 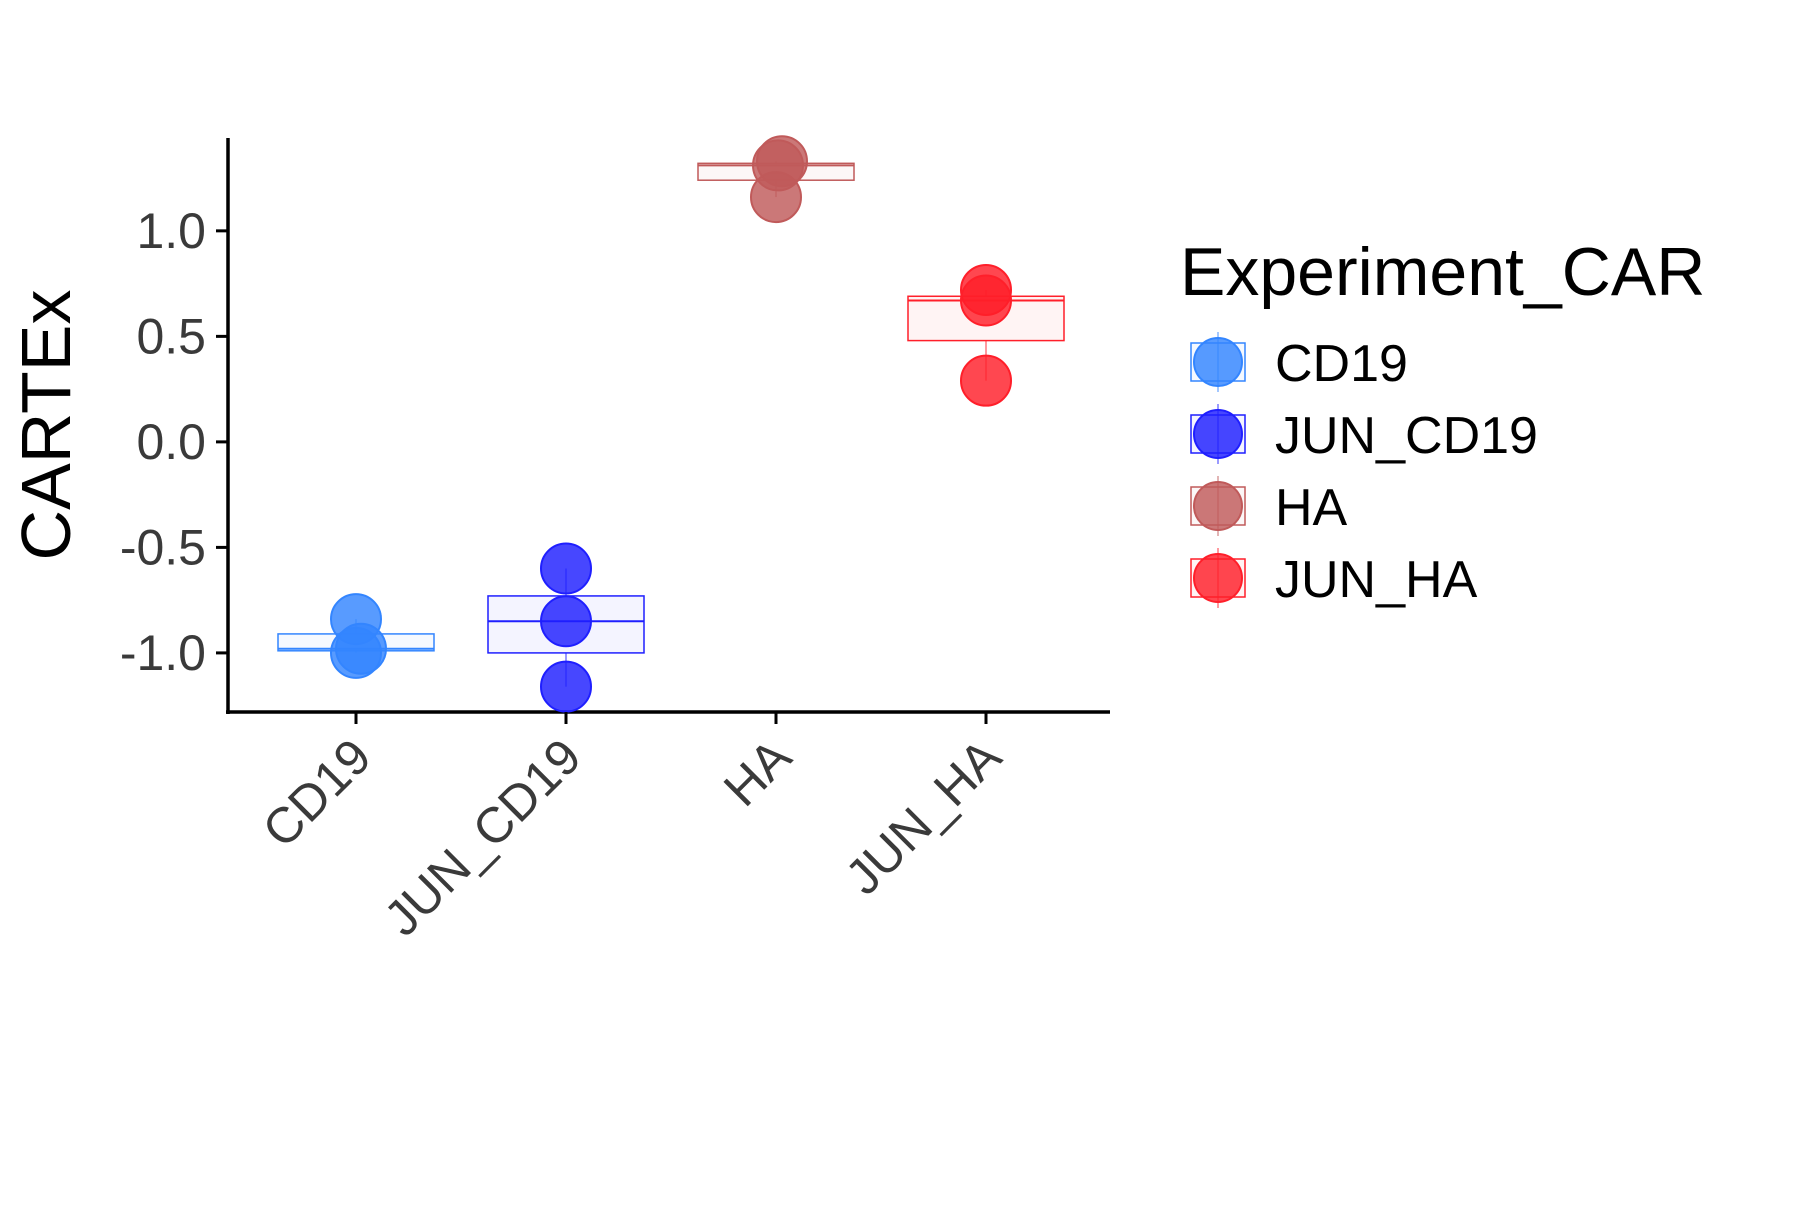 What do you see at coordinates (317, 793) in the screenshot?
I see `x-tick-label: CD19` at bounding box center [317, 793].